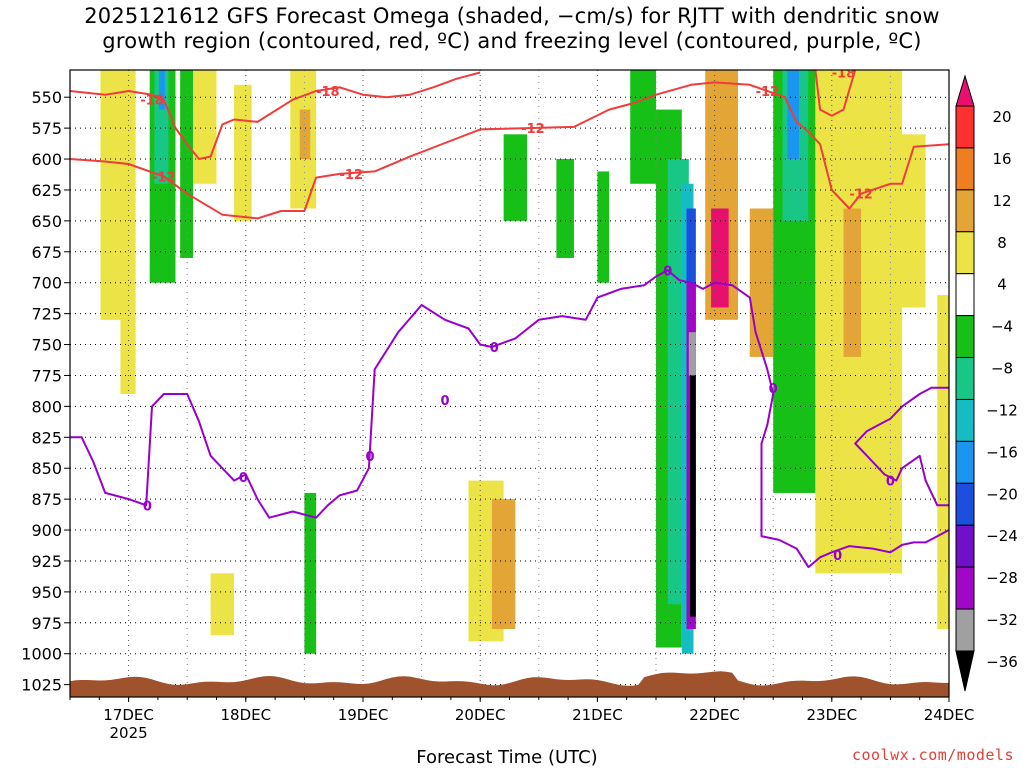  Describe the element at coordinates (129, 733) in the screenshot. I see `x-year-label: 2025` at that location.